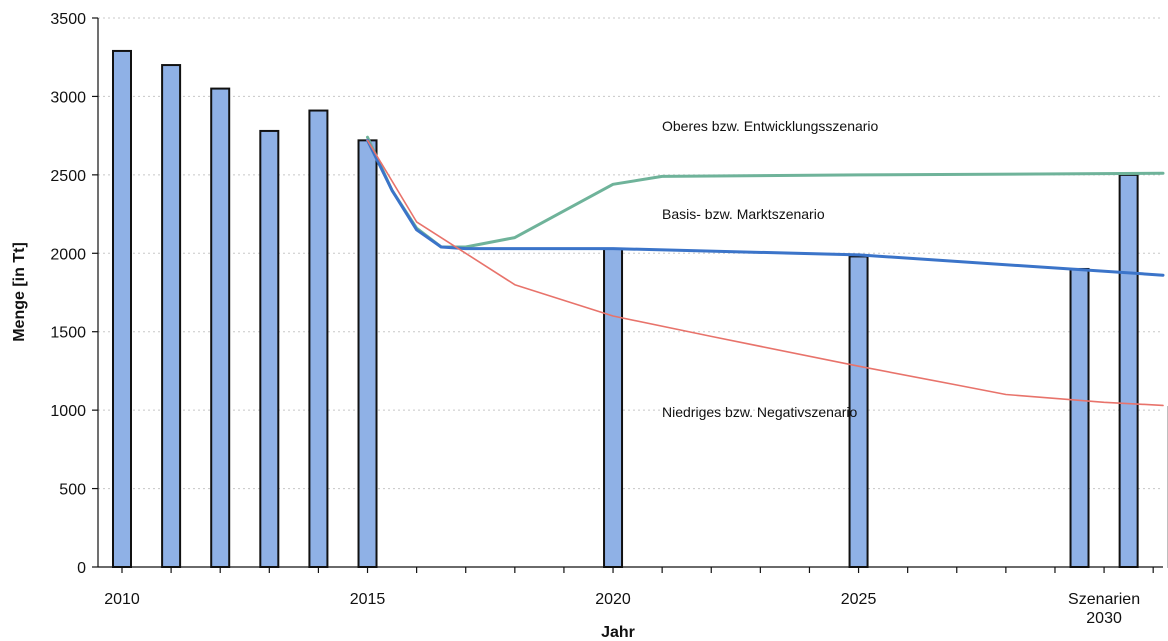 The width and height of the screenshot is (1168, 641). Describe the element at coordinates (68, 97) in the screenshot. I see `y-tick-label: 3000` at that location.